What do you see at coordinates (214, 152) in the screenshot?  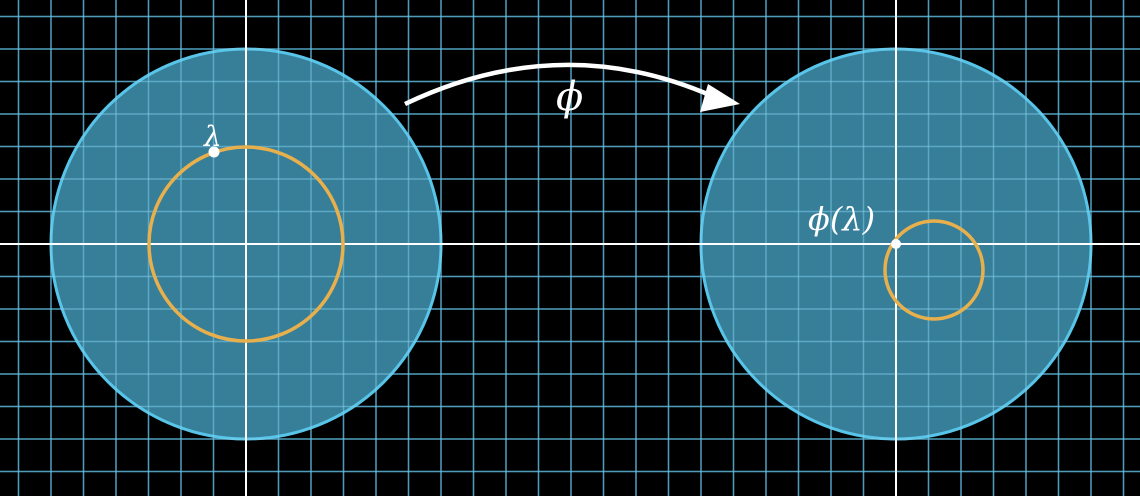 I see `lambda-point` at bounding box center [214, 152].